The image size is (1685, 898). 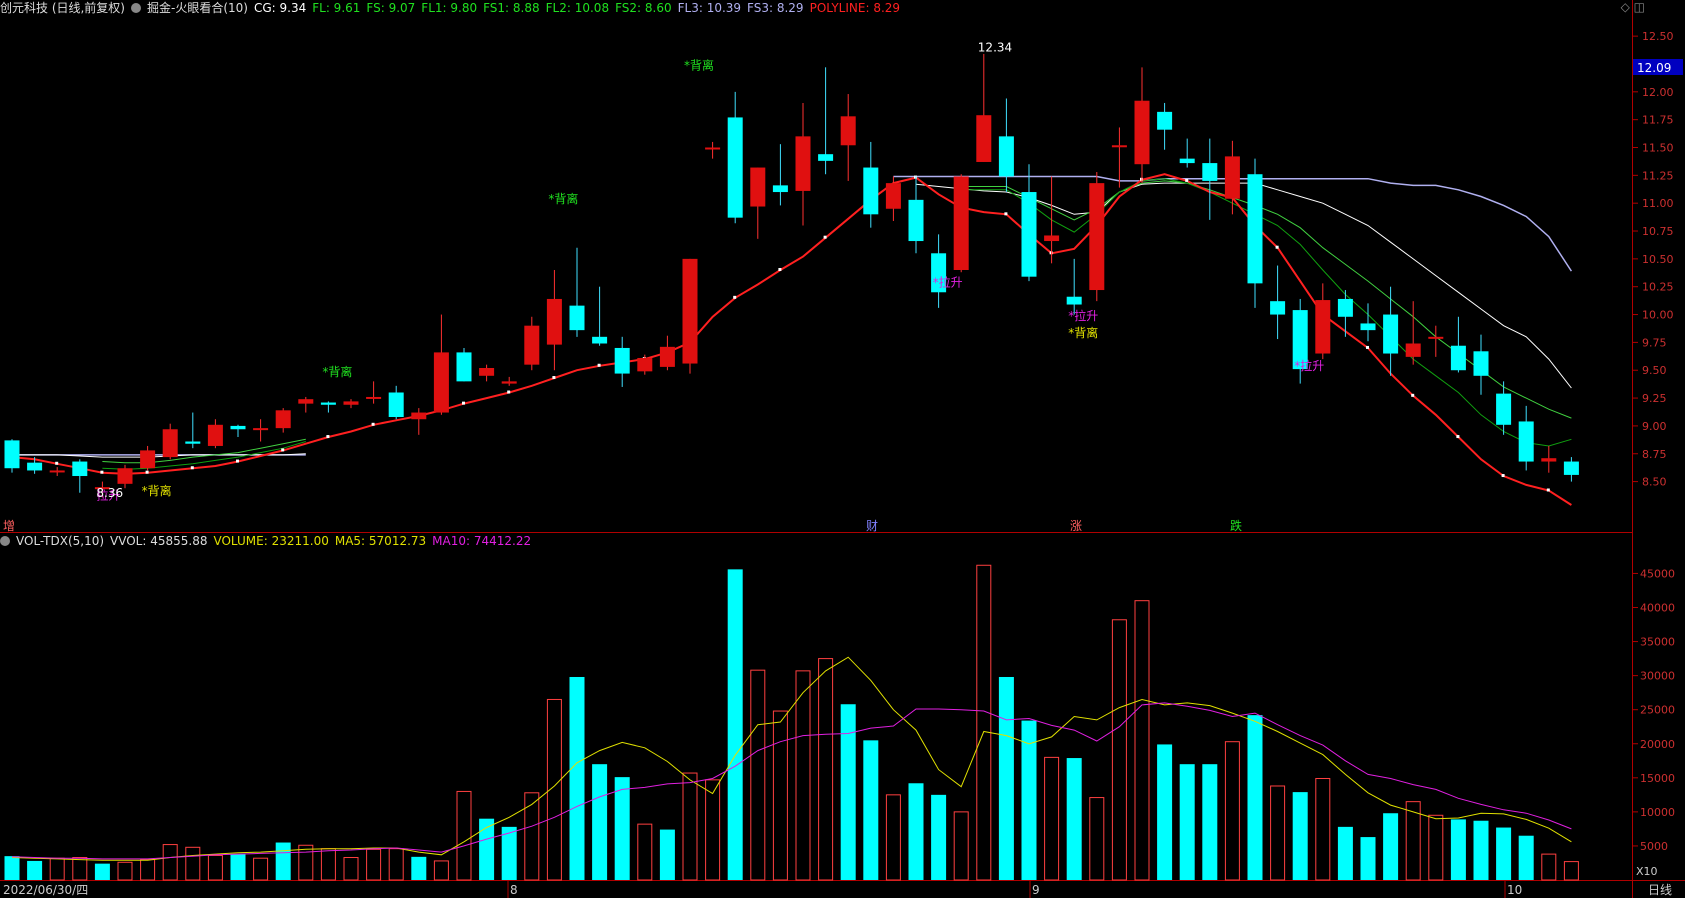 What do you see at coordinates (872, 526) in the screenshot?
I see `event-cai: 财` at bounding box center [872, 526].